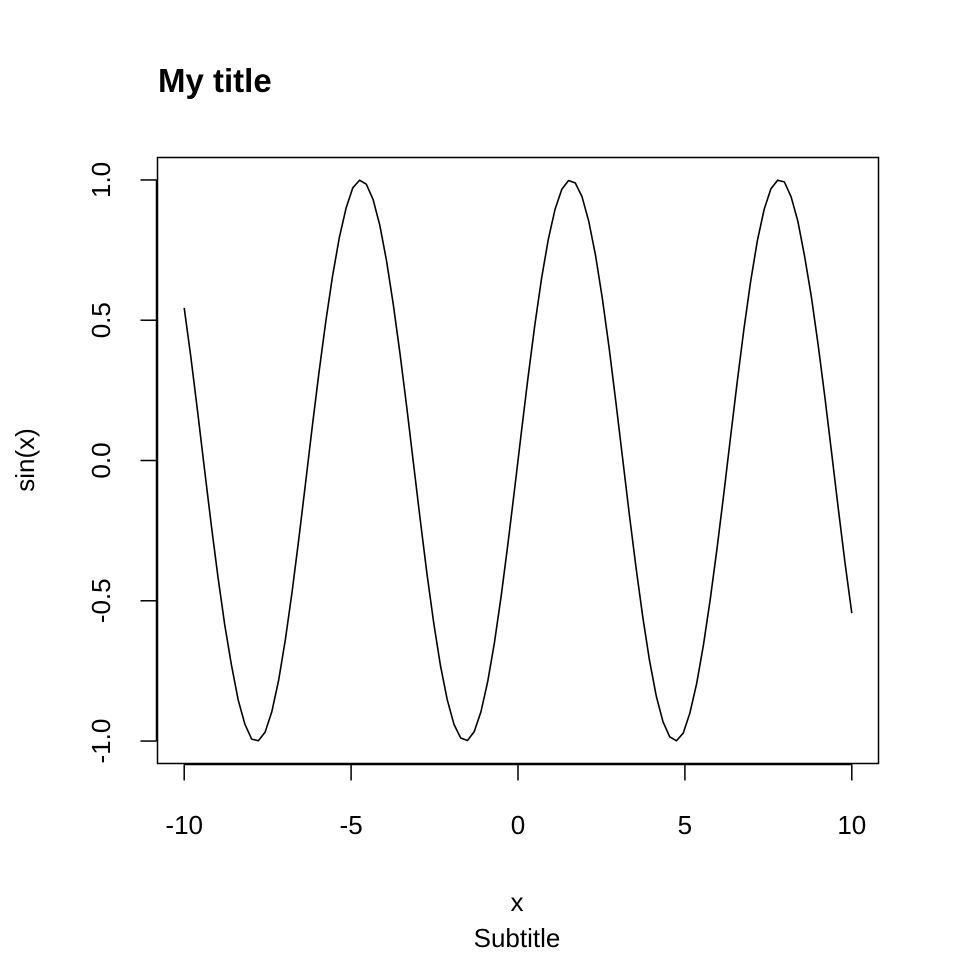  I want to click on x-tick-label: -5, so click(351, 825).